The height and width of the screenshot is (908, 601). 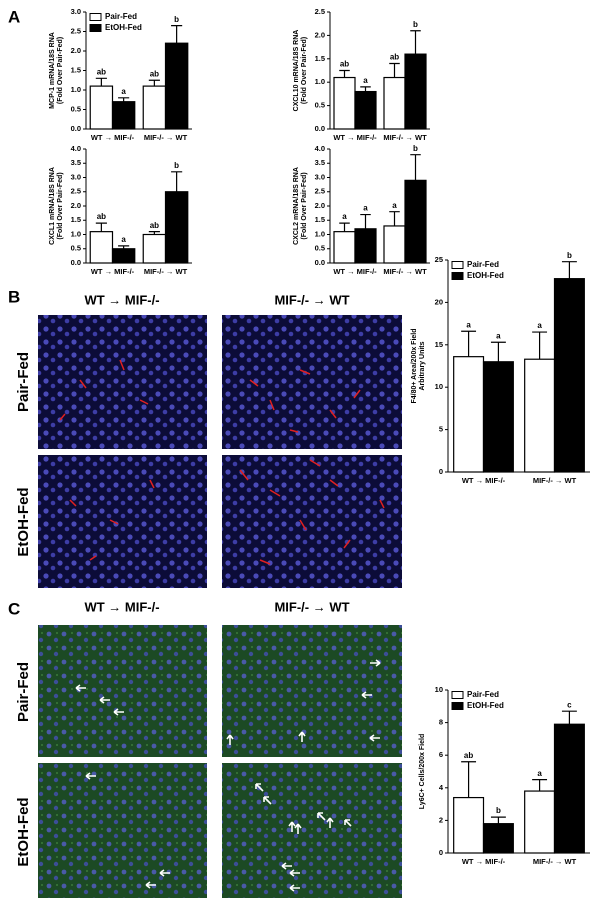 I want to click on y-tick-label: 15, so click(x=439, y=344).